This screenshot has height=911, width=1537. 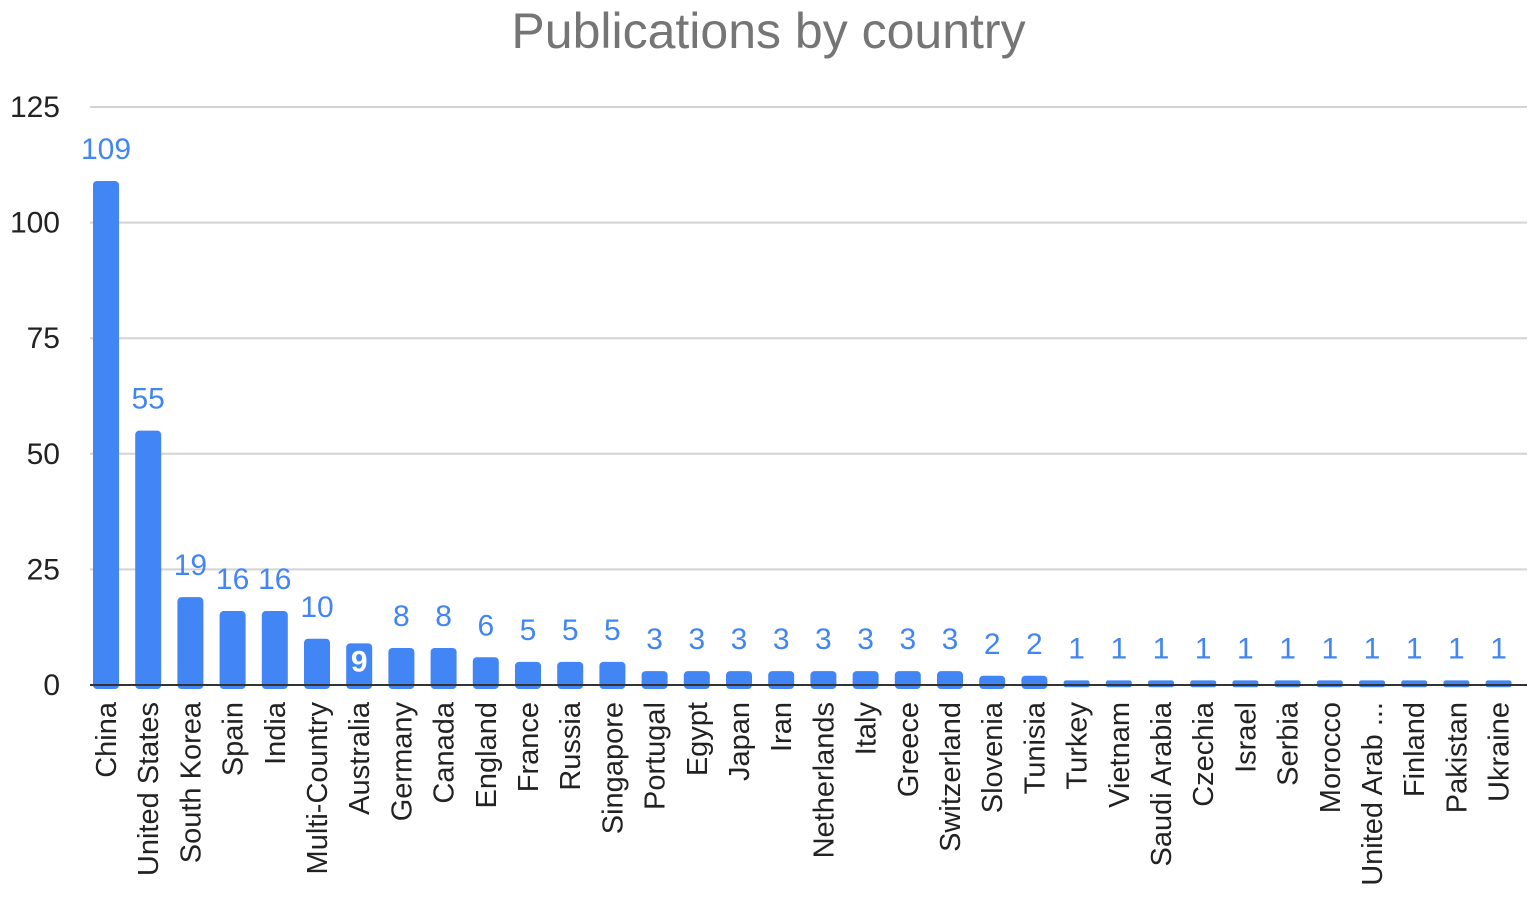 What do you see at coordinates (360, 758) in the screenshot?
I see `x-tick-label: Australia` at bounding box center [360, 758].